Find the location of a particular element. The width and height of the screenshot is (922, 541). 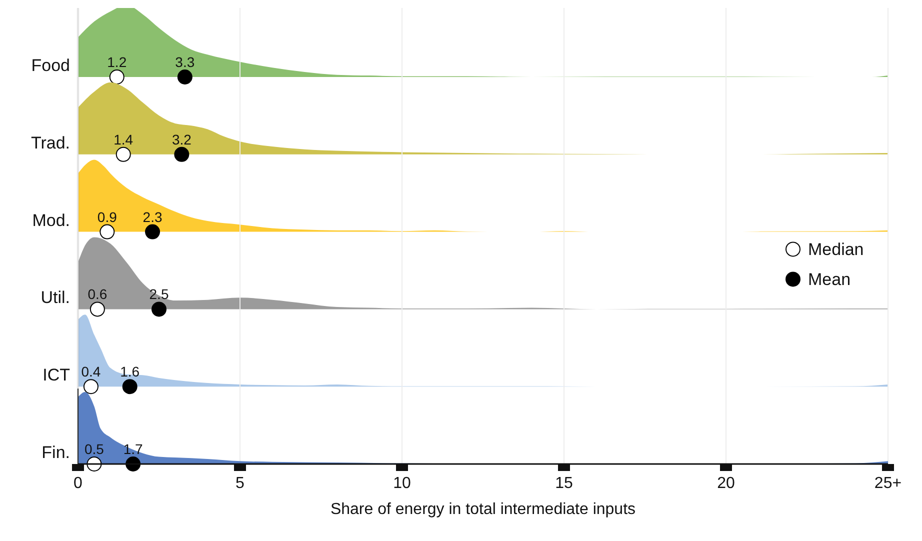

y-axis-title: Food is located at coordinates (50, 65).